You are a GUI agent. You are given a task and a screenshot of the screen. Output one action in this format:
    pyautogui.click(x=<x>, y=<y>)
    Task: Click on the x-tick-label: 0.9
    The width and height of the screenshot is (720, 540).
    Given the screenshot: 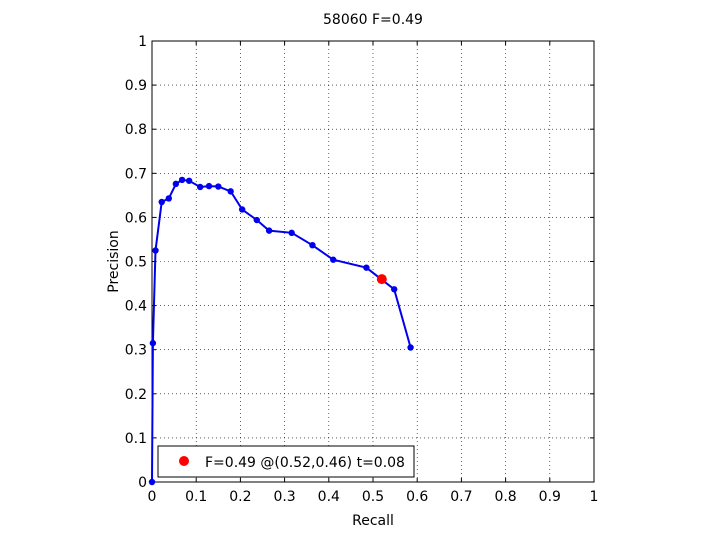 What is the action you would take?
    pyautogui.click(x=550, y=497)
    